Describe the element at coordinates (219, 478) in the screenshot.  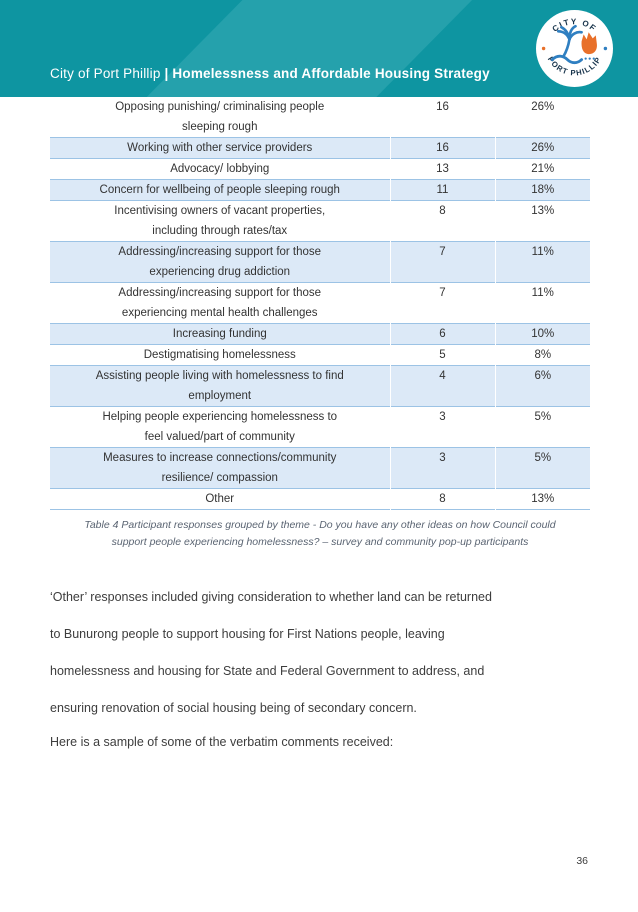
I see `theme-line: resilience/ compassion` at that location.